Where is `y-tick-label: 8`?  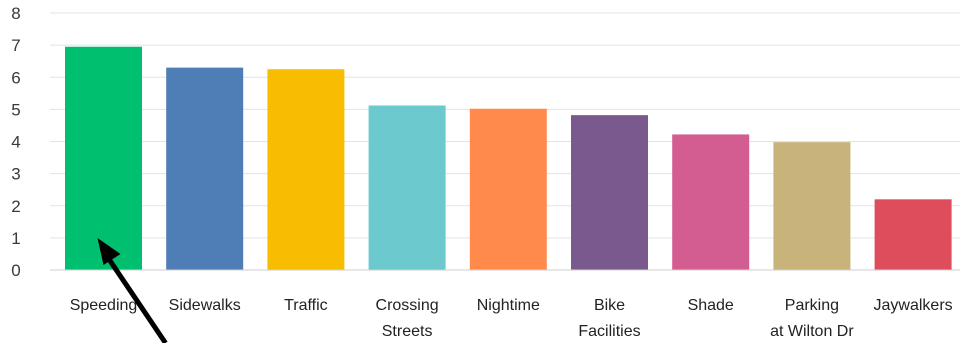
y-tick-label: 8 is located at coordinates (15, 13).